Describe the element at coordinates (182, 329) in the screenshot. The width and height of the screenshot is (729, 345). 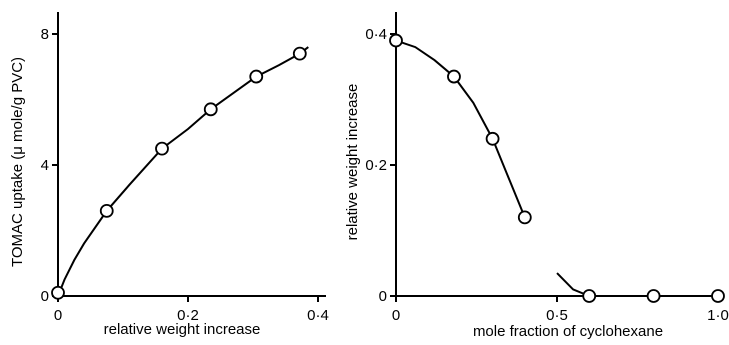
I see `left-x-label: relative weight increase` at that location.